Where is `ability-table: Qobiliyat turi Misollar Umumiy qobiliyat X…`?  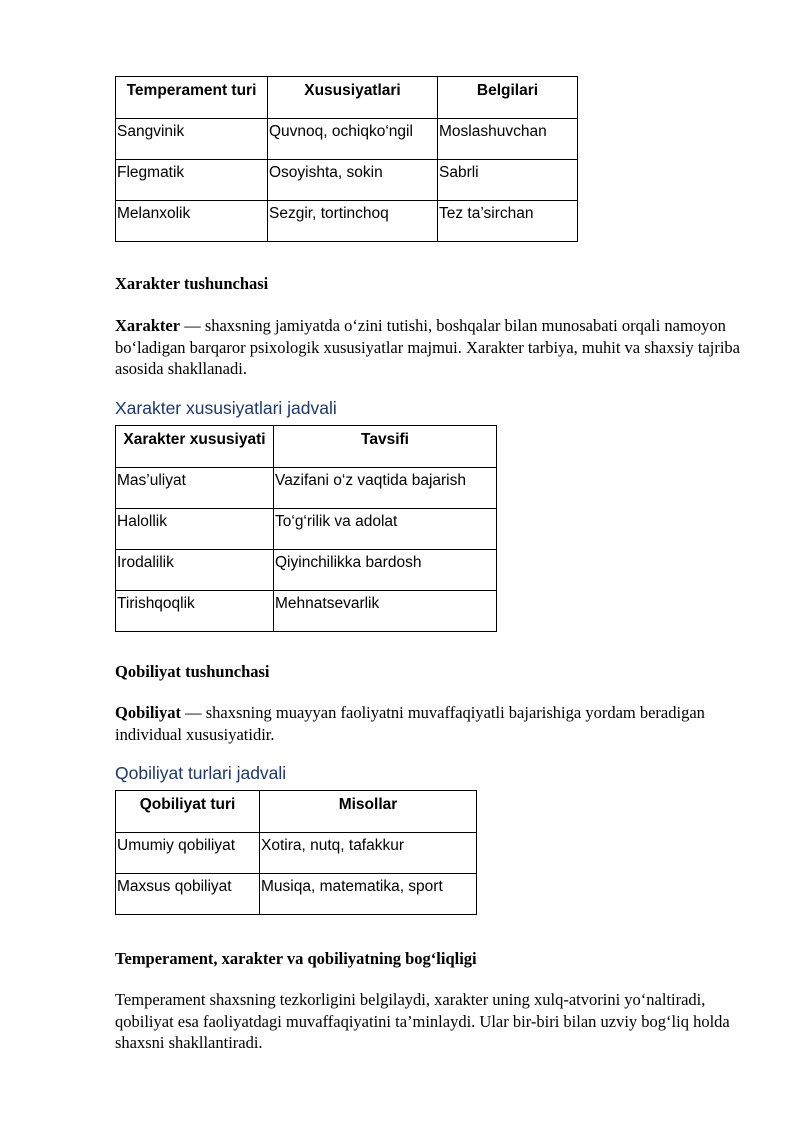 ability-table: Qobiliyat turi Misollar Umumiy qobiliyat X… is located at coordinates (296, 852).